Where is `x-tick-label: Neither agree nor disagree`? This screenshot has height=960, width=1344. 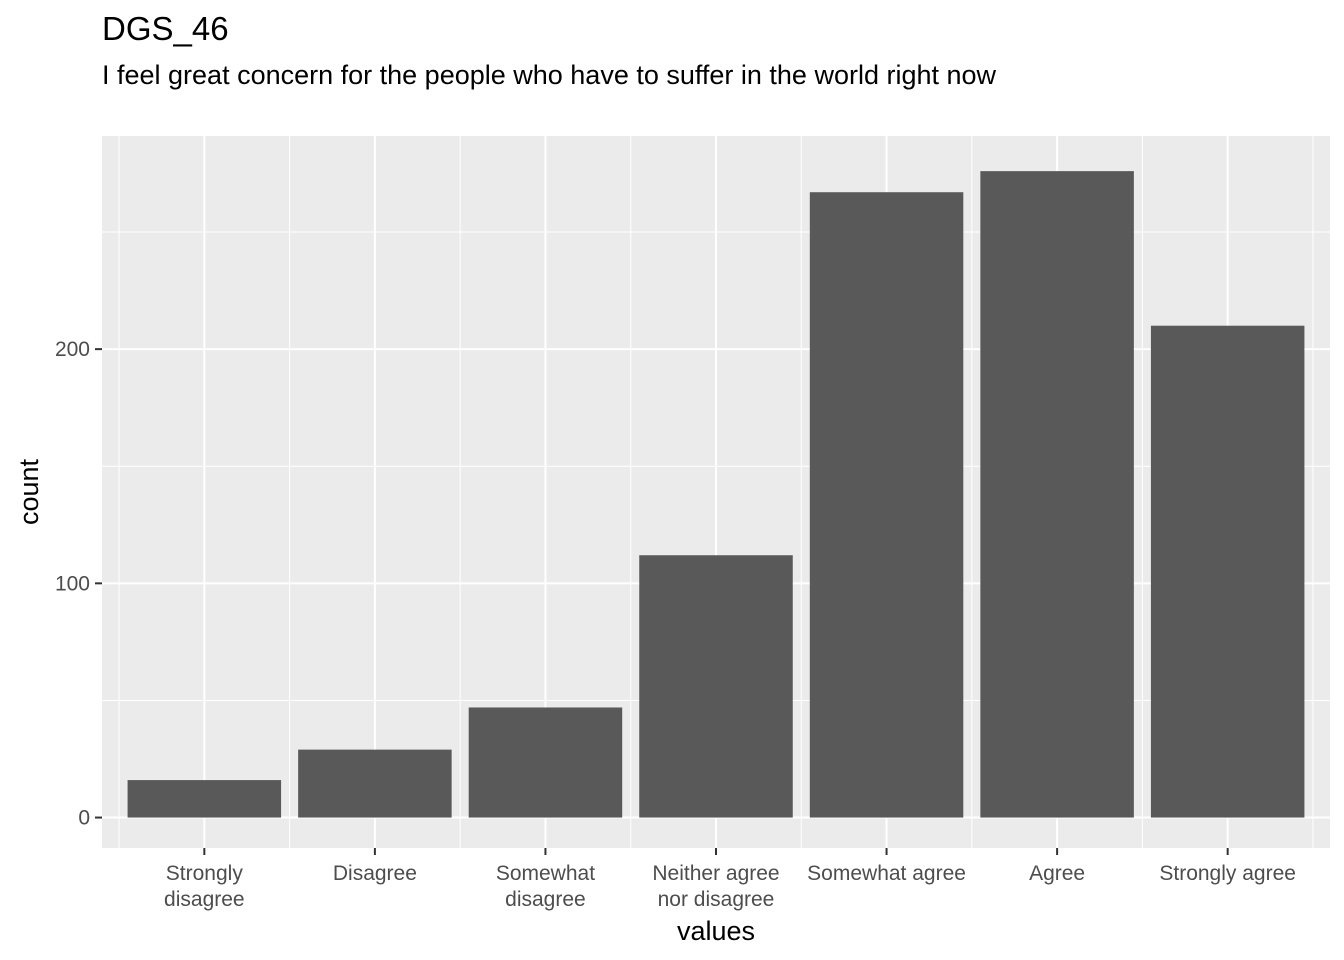
x-tick-label: Neither agree nor disagree is located at coordinates (715, 886).